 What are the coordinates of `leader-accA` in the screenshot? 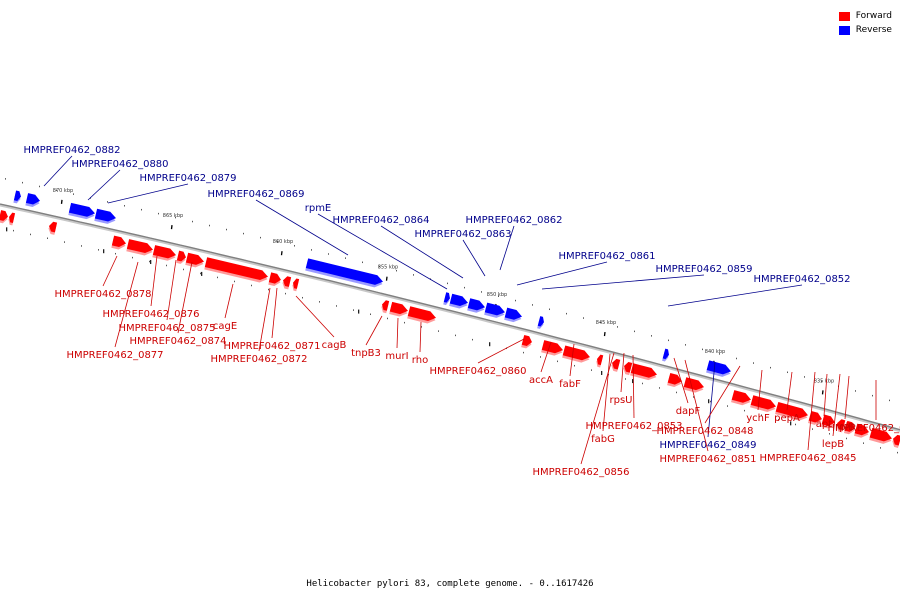 It's located at (546, 357).